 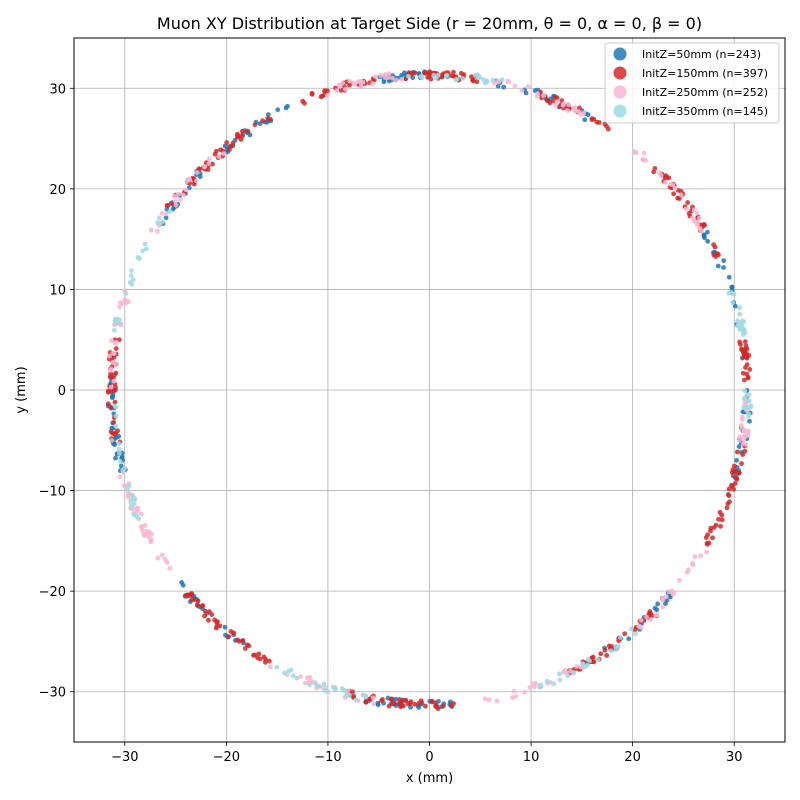 What do you see at coordinates (632, 757) in the screenshot?
I see `x-tick-label: 20` at bounding box center [632, 757].